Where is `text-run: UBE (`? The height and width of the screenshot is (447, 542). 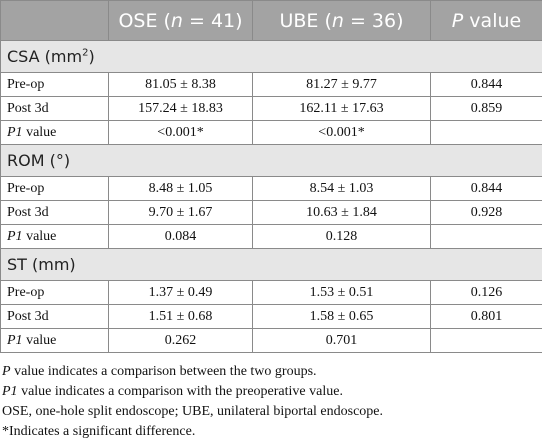 text-run: UBE ( is located at coordinates (305, 20).